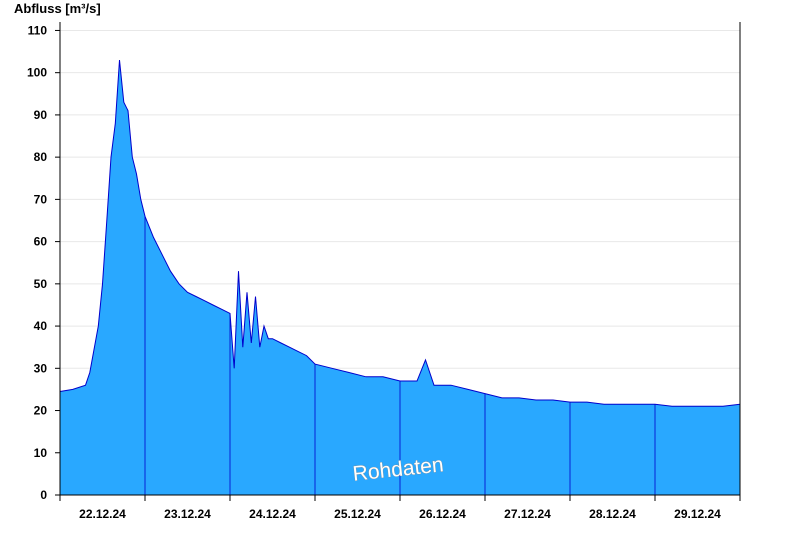 This screenshot has height=550, width=800. Describe the element at coordinates (38, 30) in the screenshot. I see `y-tick-label: 110` at that location.